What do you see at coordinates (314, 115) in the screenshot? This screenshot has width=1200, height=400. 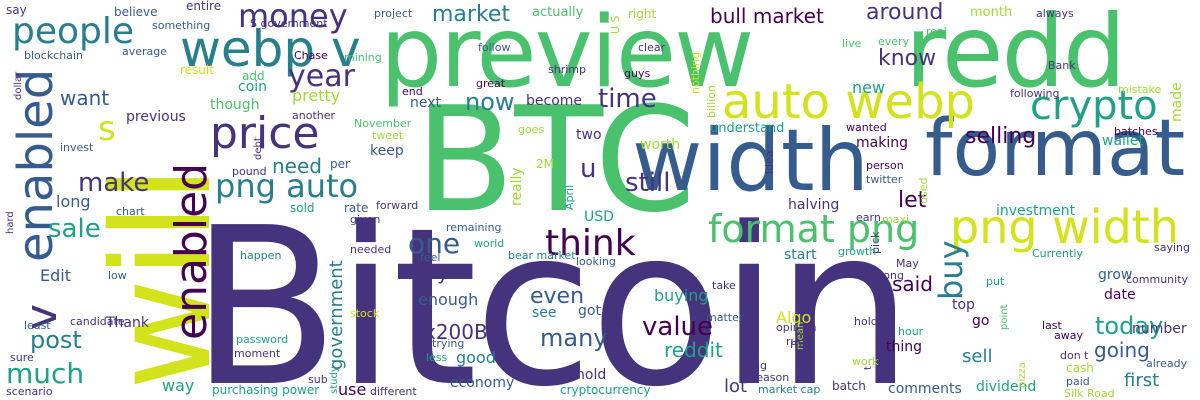 I see `cloud-word: another` at bounding box center [314, 115].